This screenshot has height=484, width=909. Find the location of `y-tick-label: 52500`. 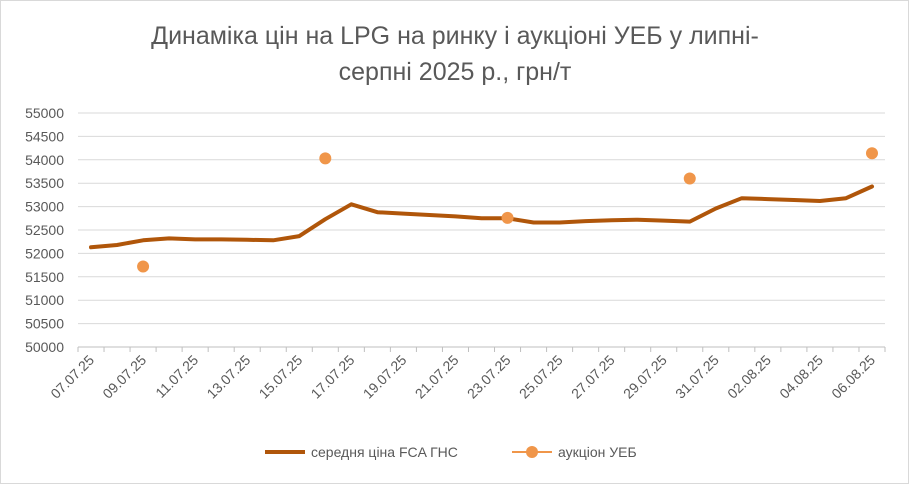

y-tick-label: 52500 is located at coordinates (44, 230).